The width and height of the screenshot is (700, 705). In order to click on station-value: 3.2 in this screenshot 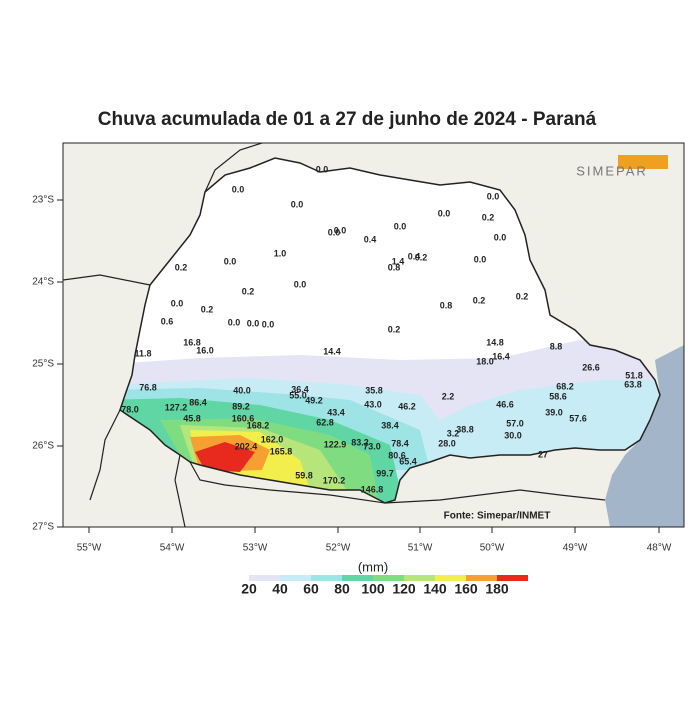, I will do `click(453, 433)`.